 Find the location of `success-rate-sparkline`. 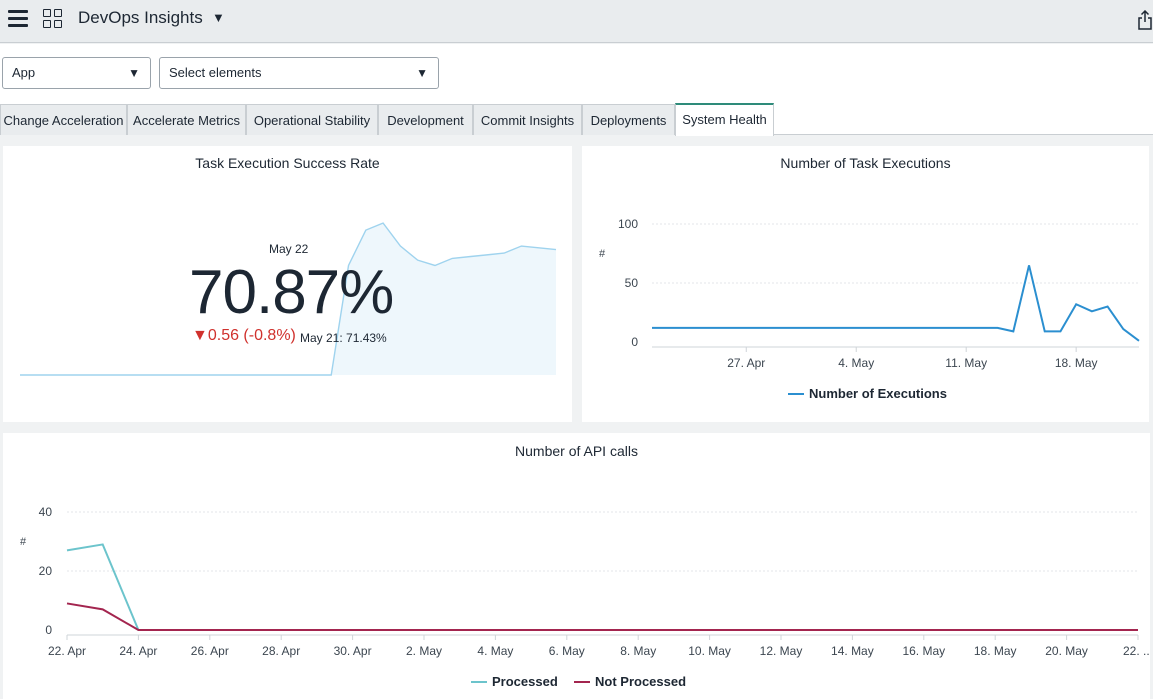

success-rate-sparkline is located at coordinates (288, 299).